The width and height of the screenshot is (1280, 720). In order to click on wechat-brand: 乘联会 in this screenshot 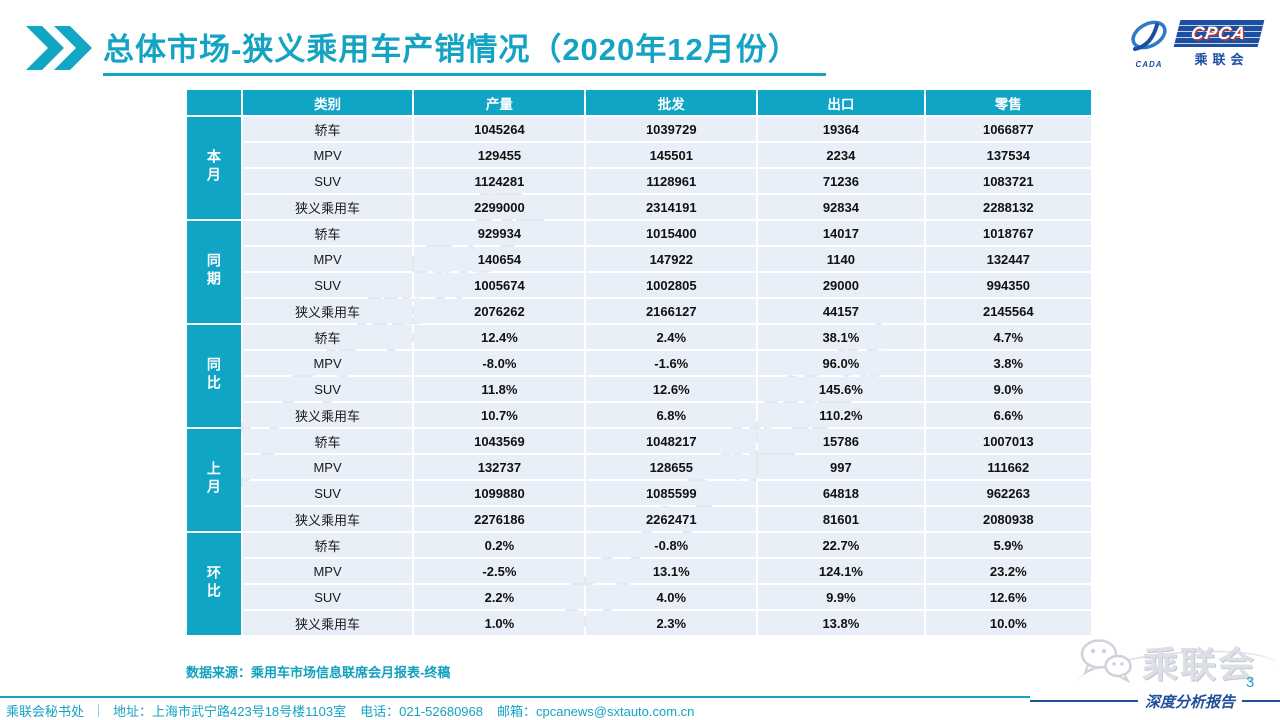, I will do `click(1167, 662)`.